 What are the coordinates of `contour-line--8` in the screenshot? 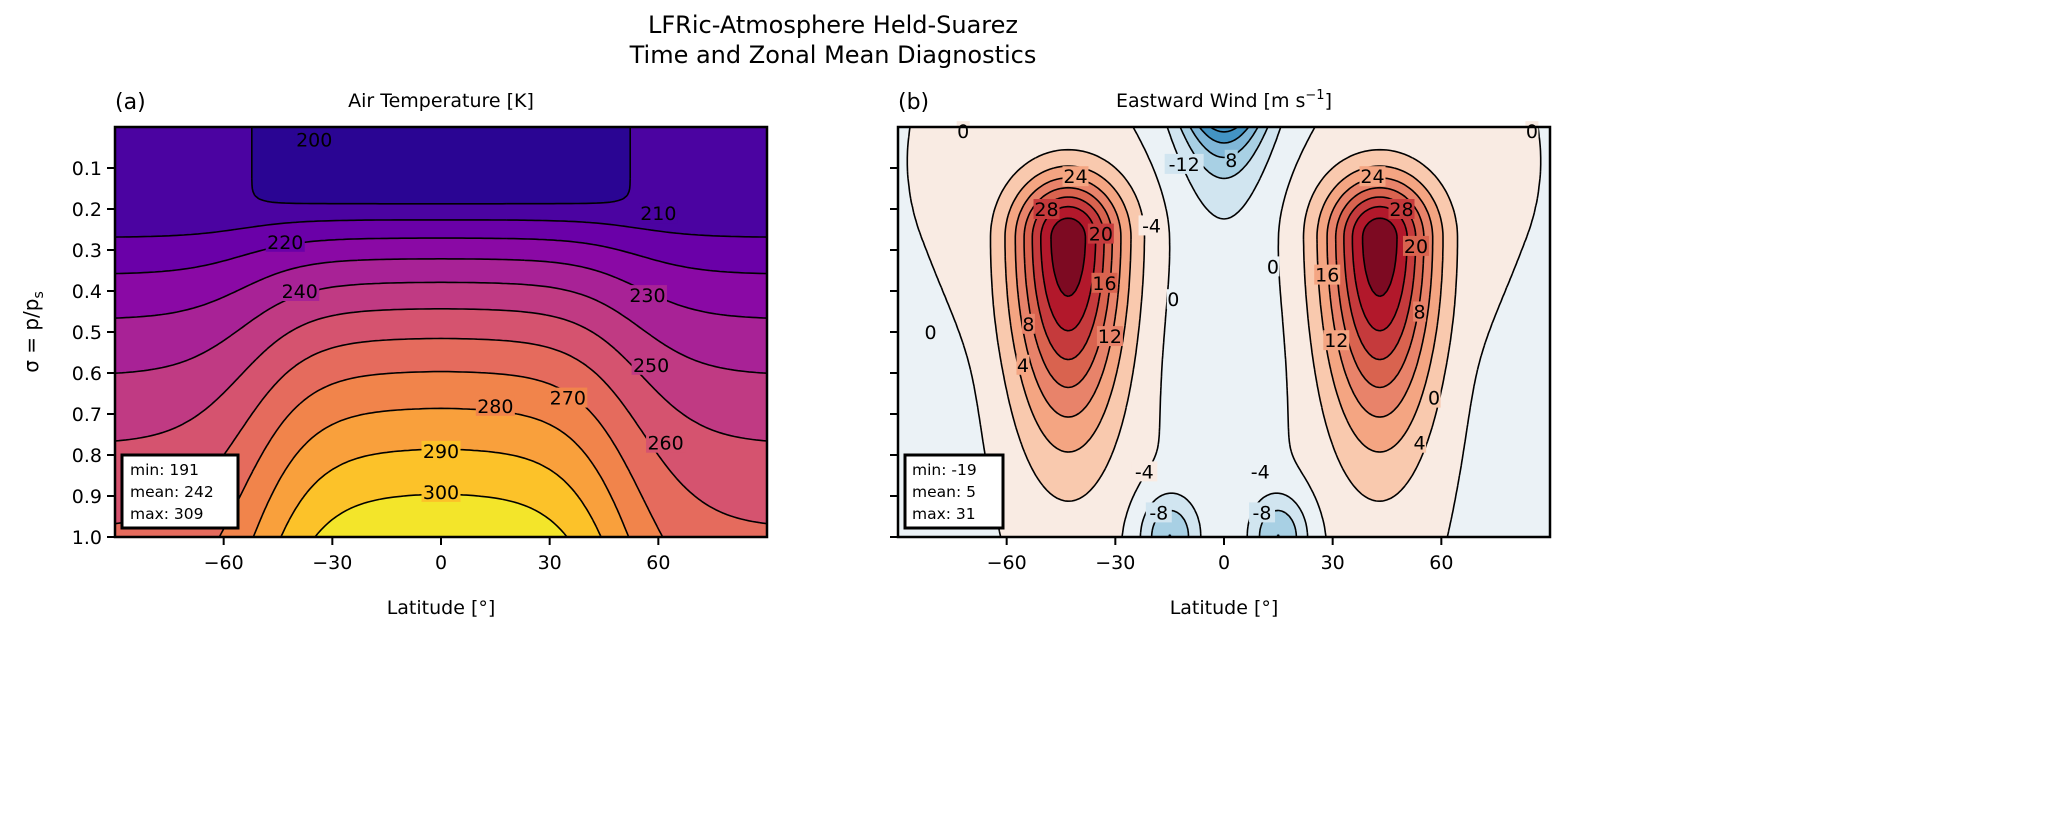 It's located at (1224, 332).